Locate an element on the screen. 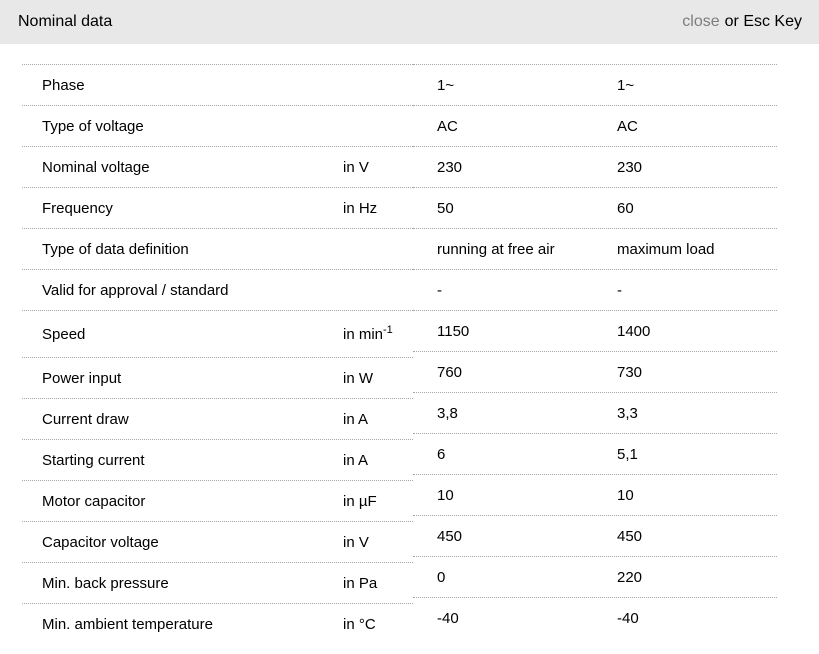 The width and height of the screenshot is (819, 654). table-row-values: running at free air maximum load is located at coordinates (595, 249).